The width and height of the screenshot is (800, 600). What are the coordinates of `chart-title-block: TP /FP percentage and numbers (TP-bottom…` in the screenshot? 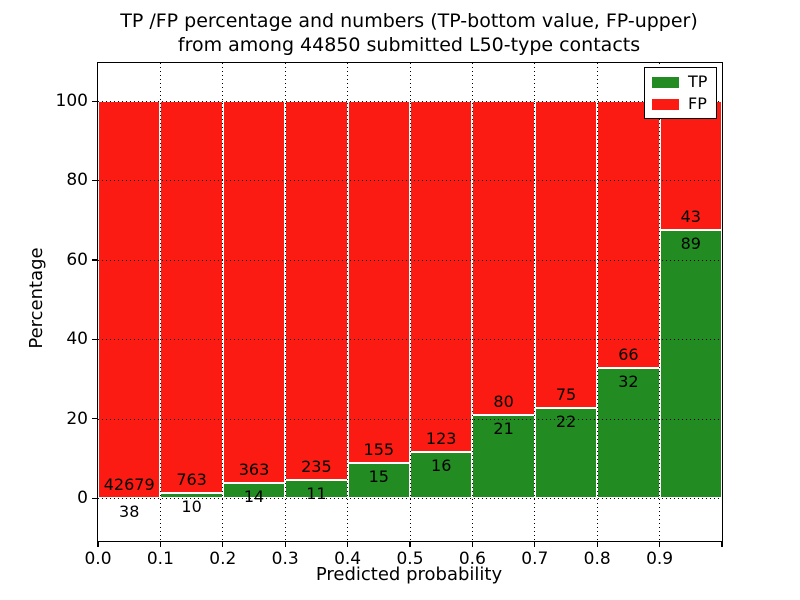 It's located at (409, 33).